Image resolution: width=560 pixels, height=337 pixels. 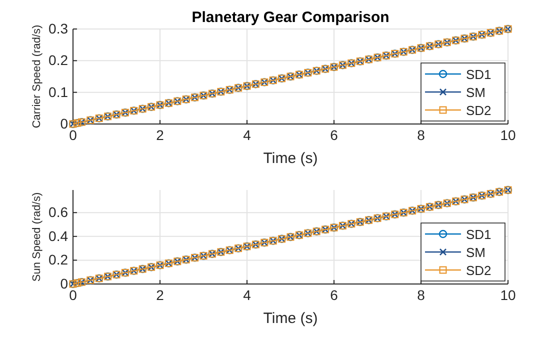 I want to click on y-axis-title: Sun Speed (rad/s), so click(x=37, y=237).